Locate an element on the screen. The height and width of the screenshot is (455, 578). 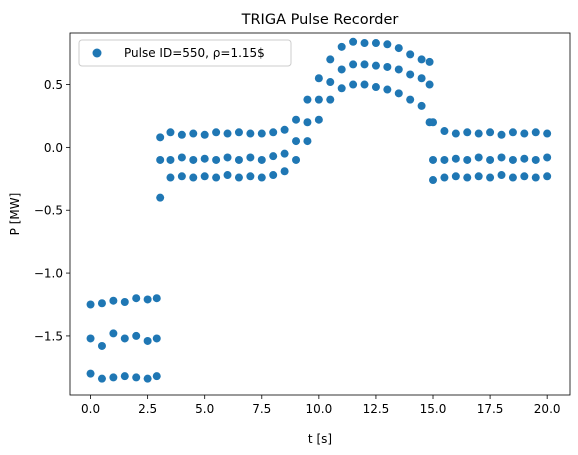
x-tick-label: 20.0 is located at coordinates (547, 409).